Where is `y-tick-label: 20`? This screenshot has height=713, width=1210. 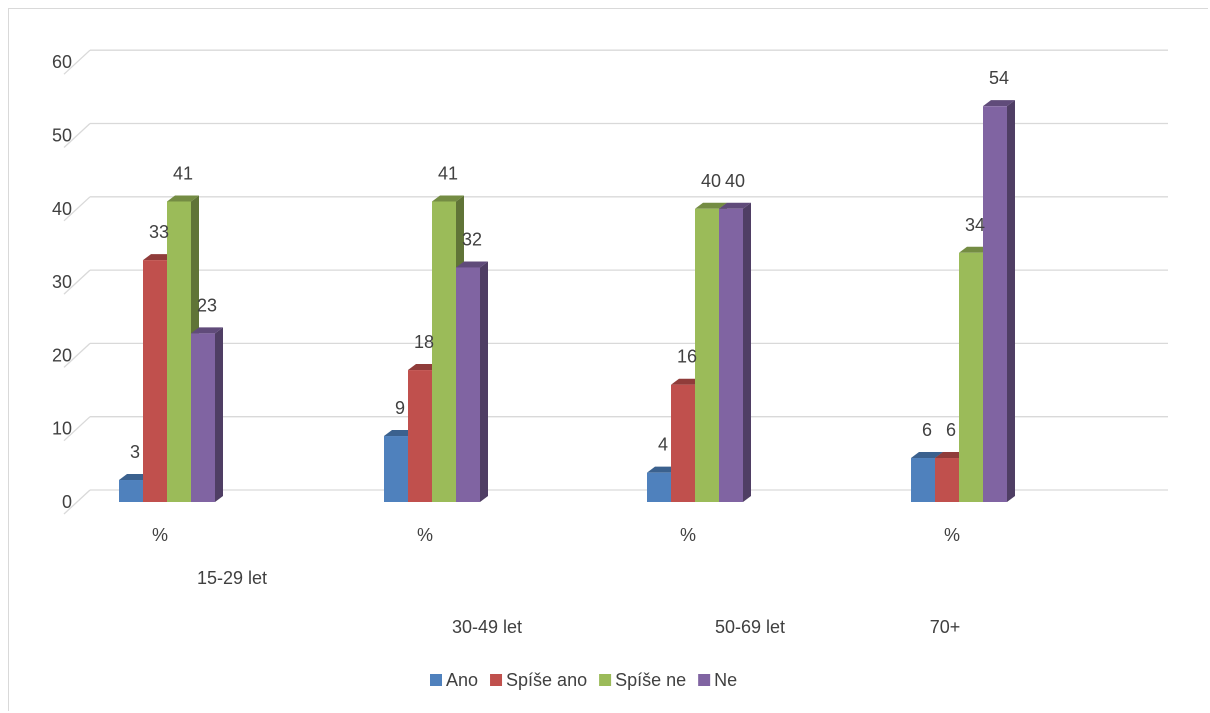 y-tick-label: 20 is located at coordinates (62, 355).